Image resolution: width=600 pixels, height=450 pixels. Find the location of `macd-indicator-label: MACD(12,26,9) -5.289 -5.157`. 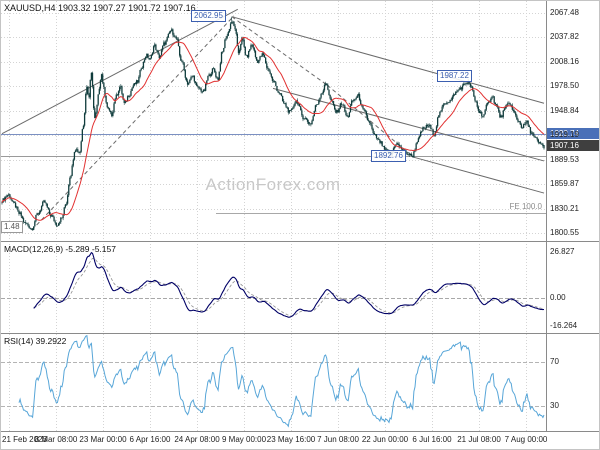

macd-indicator-label: MACD(12,26,9) -5.289 -5.157 is located at coordinates (60, 249).